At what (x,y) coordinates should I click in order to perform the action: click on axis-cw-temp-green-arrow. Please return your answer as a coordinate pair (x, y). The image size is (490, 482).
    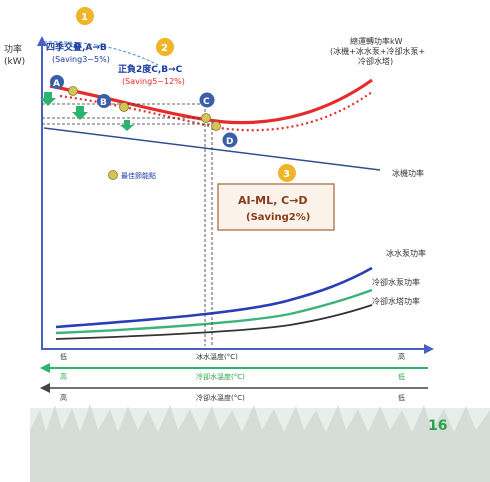
    Looking at the image, I should click on (45, 368).